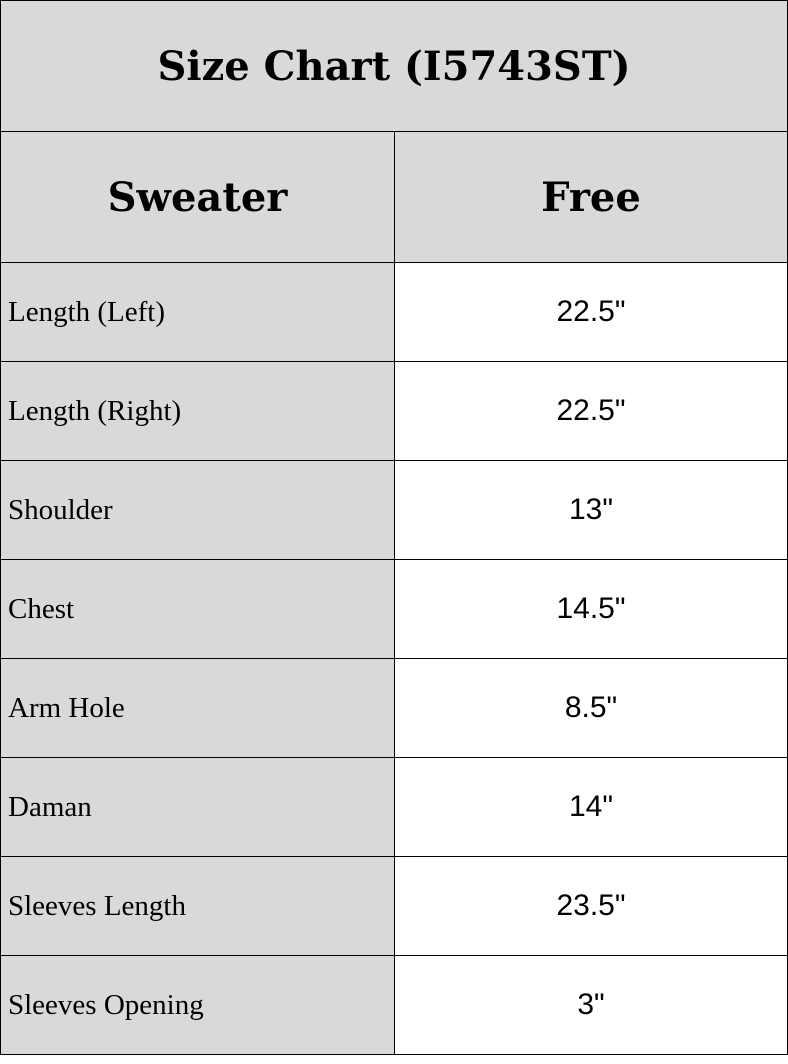 The width and height of the screenshot is (788, 1064). Describe the element at coordinates (197, 312) in the screenshot. I see `measurement-label: Length (Left)` at that location.